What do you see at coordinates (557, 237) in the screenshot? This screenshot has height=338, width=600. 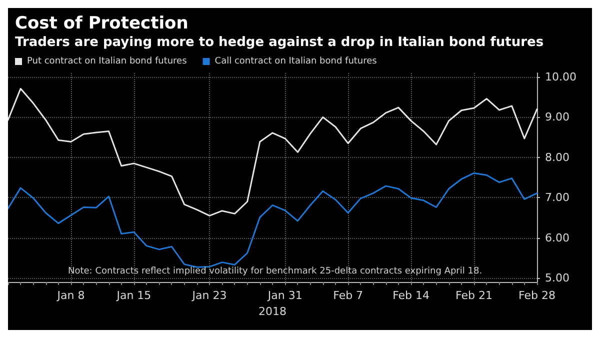 I see `y-tick-label: 6.00` at bounding box center [557, 237].